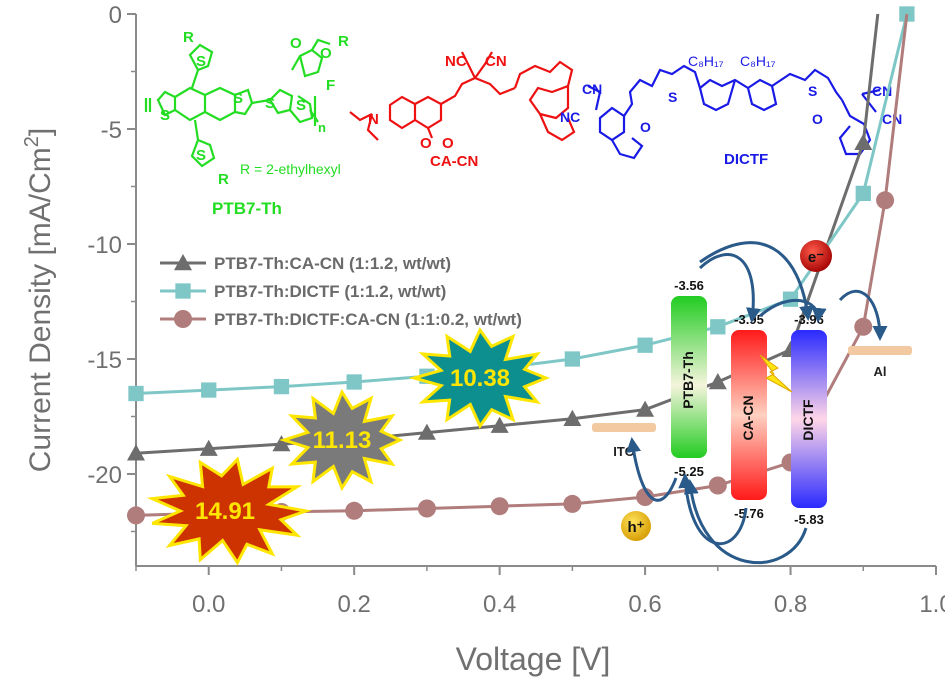 This screenshot has width=945, height=687. I want to click on arrow-electron-al, so click(863, 315).